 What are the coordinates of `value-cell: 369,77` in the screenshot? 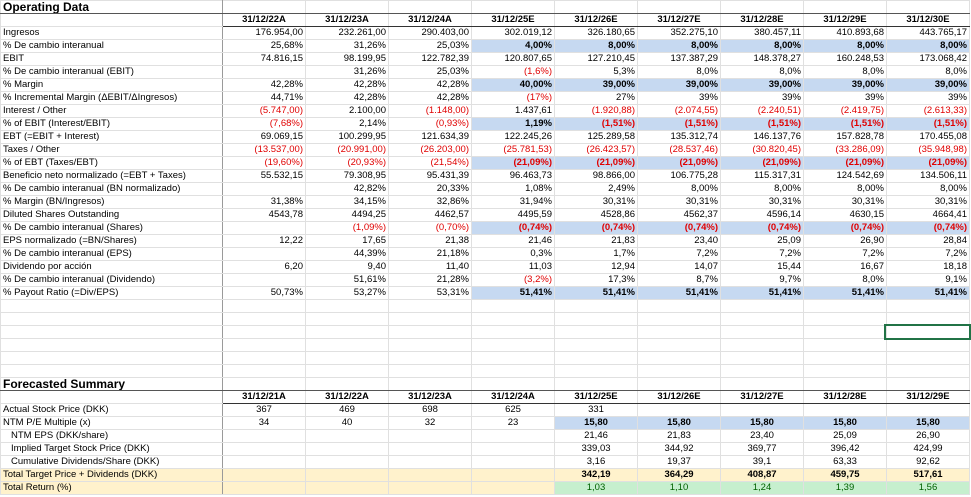 It's located at (762, 449).